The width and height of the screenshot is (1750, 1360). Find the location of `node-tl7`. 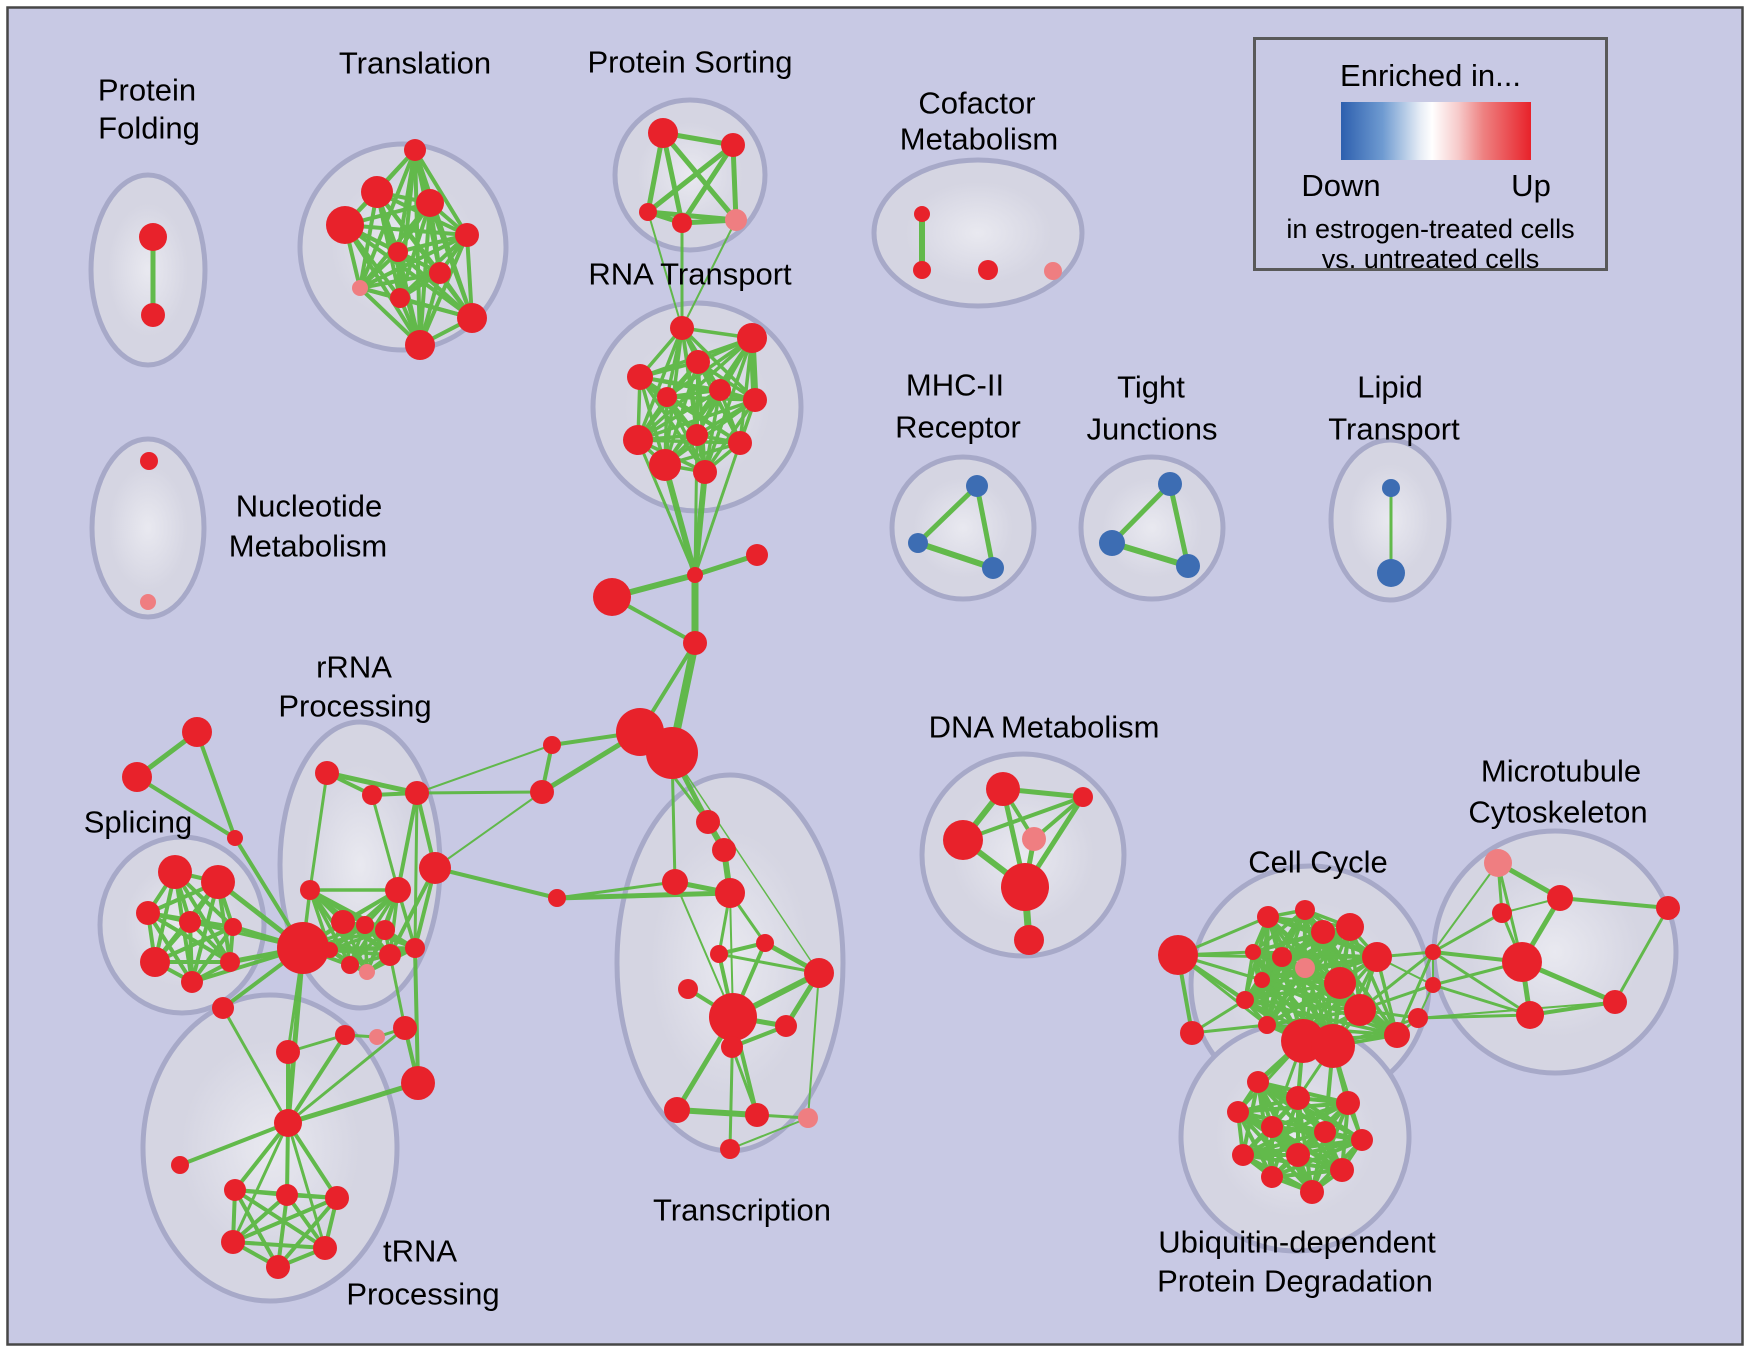

node-tl7 is located at coordinates (440, 273).